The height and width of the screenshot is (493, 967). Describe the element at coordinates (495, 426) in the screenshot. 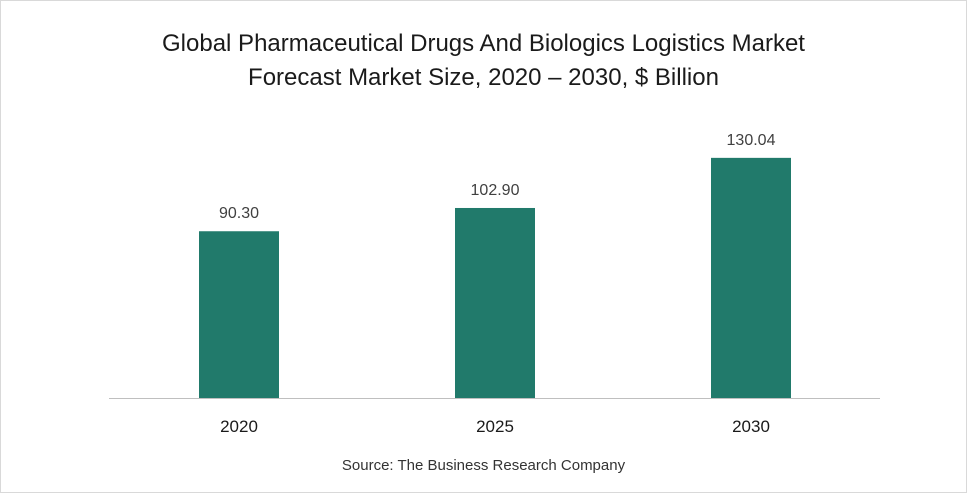

I see `x-tick-label-2025: 2025` at that location.